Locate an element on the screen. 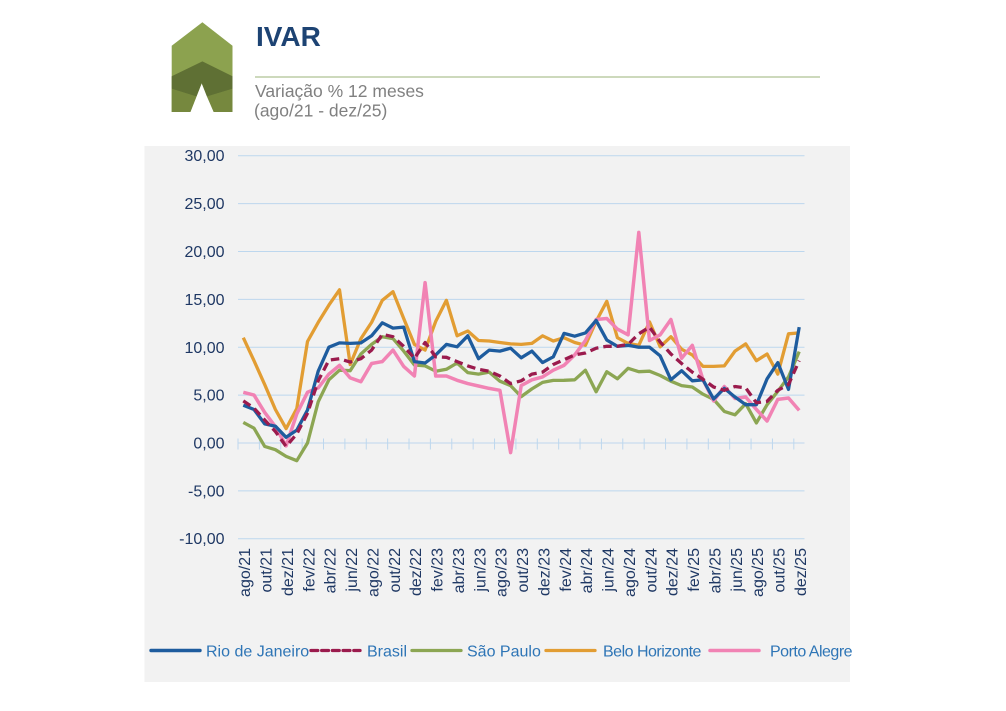 The image size is (1006, 711). svg-text: dez/21 is located at coordinates (288, 572).